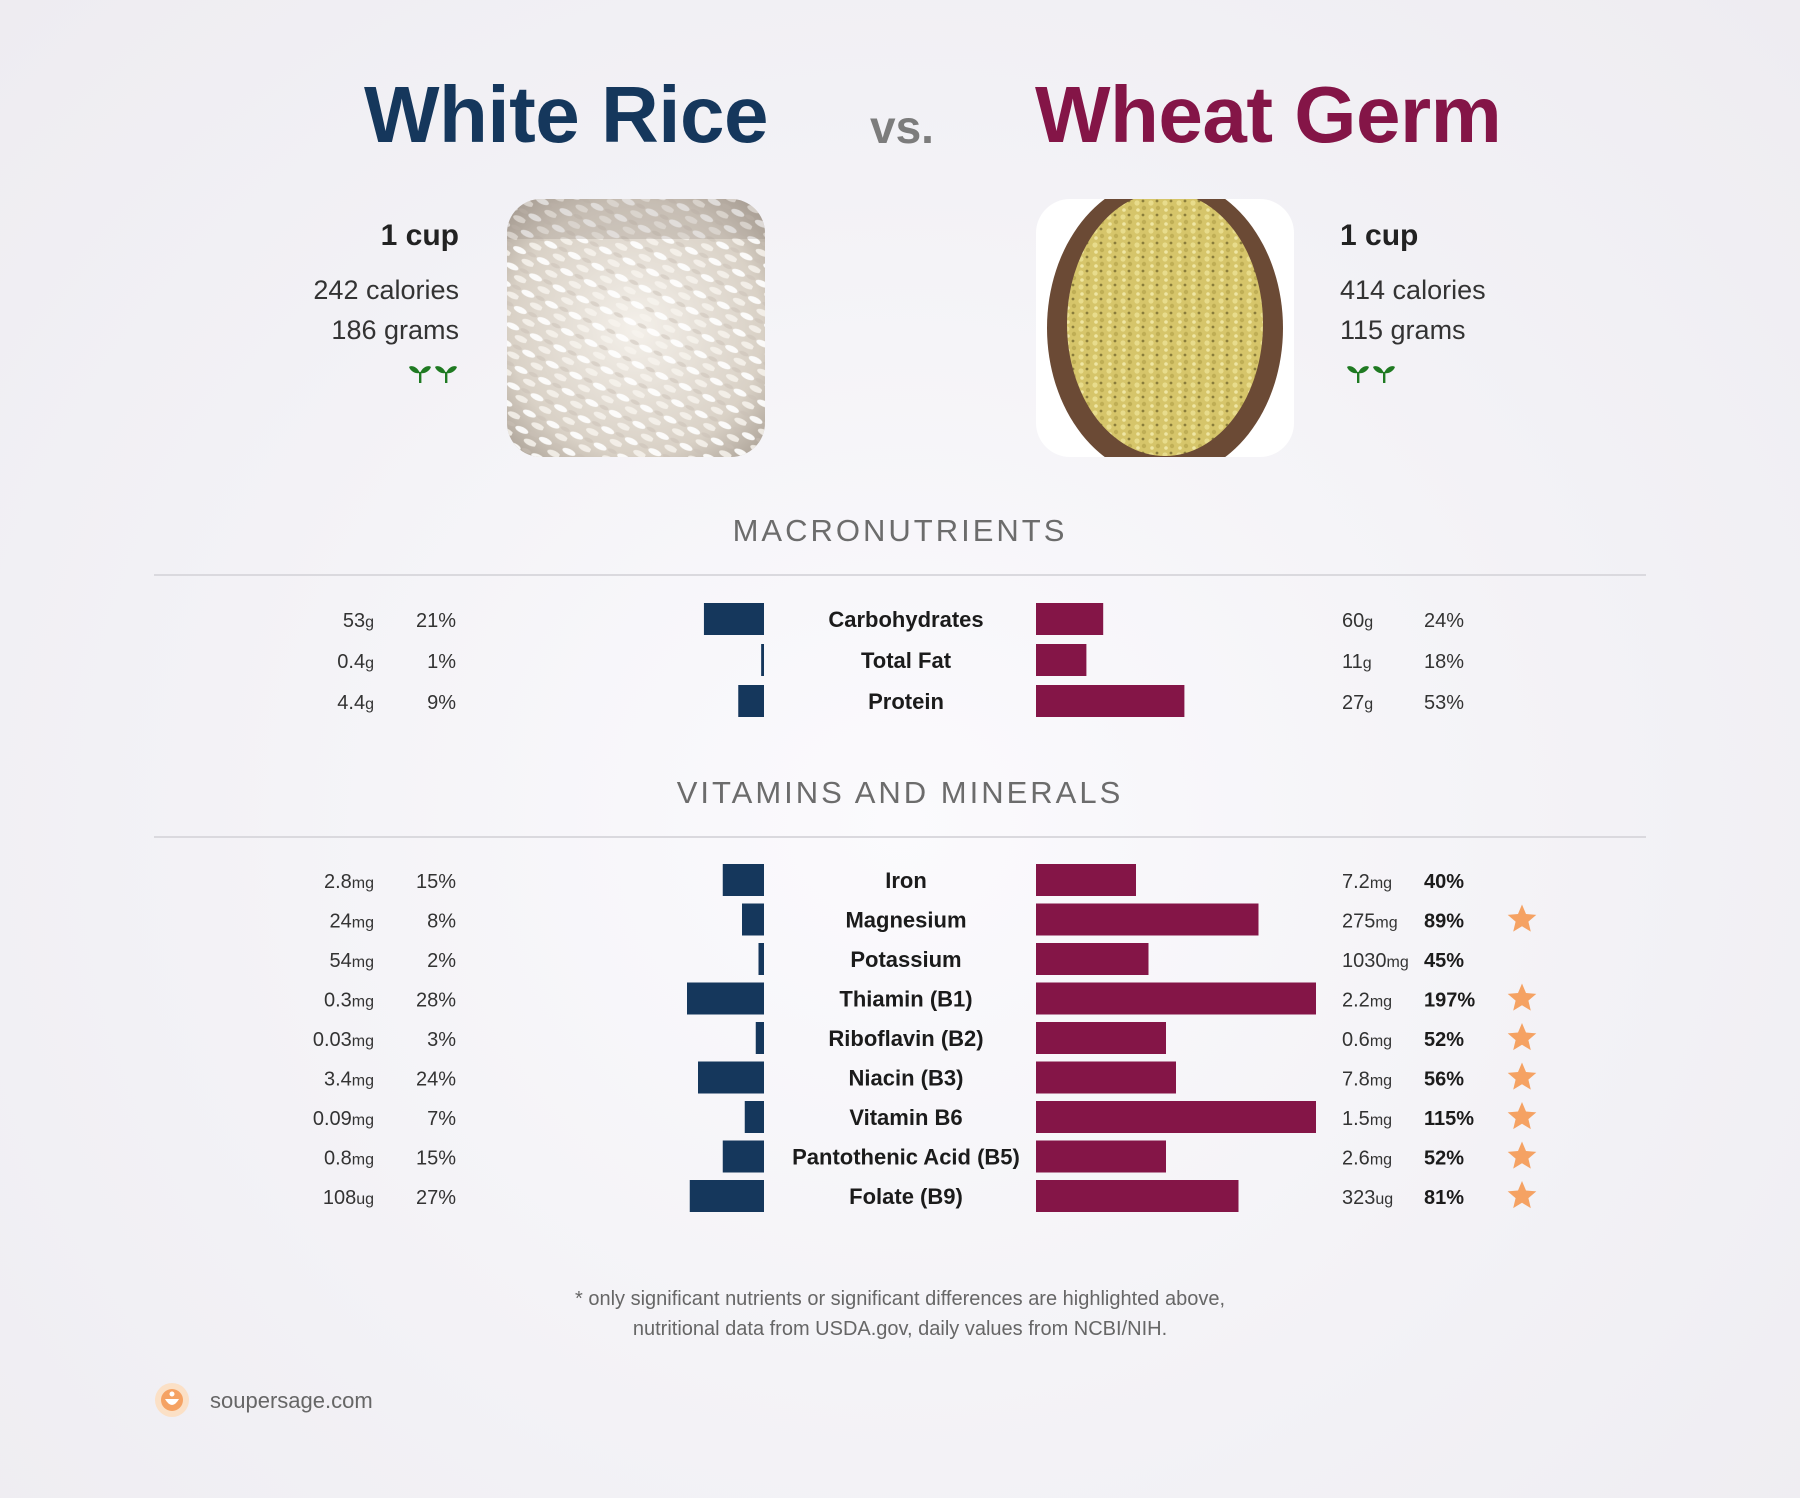  Describe the element at coordinates (1403, 330) in the screenshot. I see `right-grams: 115 grams` at that location.